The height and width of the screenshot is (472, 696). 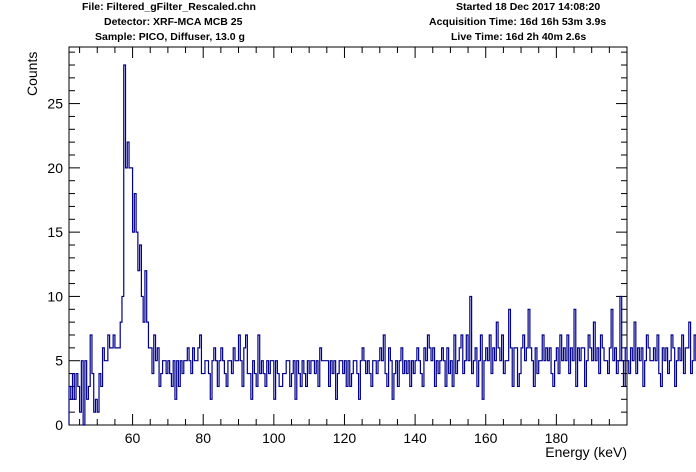 I want to click on y-tick-label: 15, so click(x=55, y=232).